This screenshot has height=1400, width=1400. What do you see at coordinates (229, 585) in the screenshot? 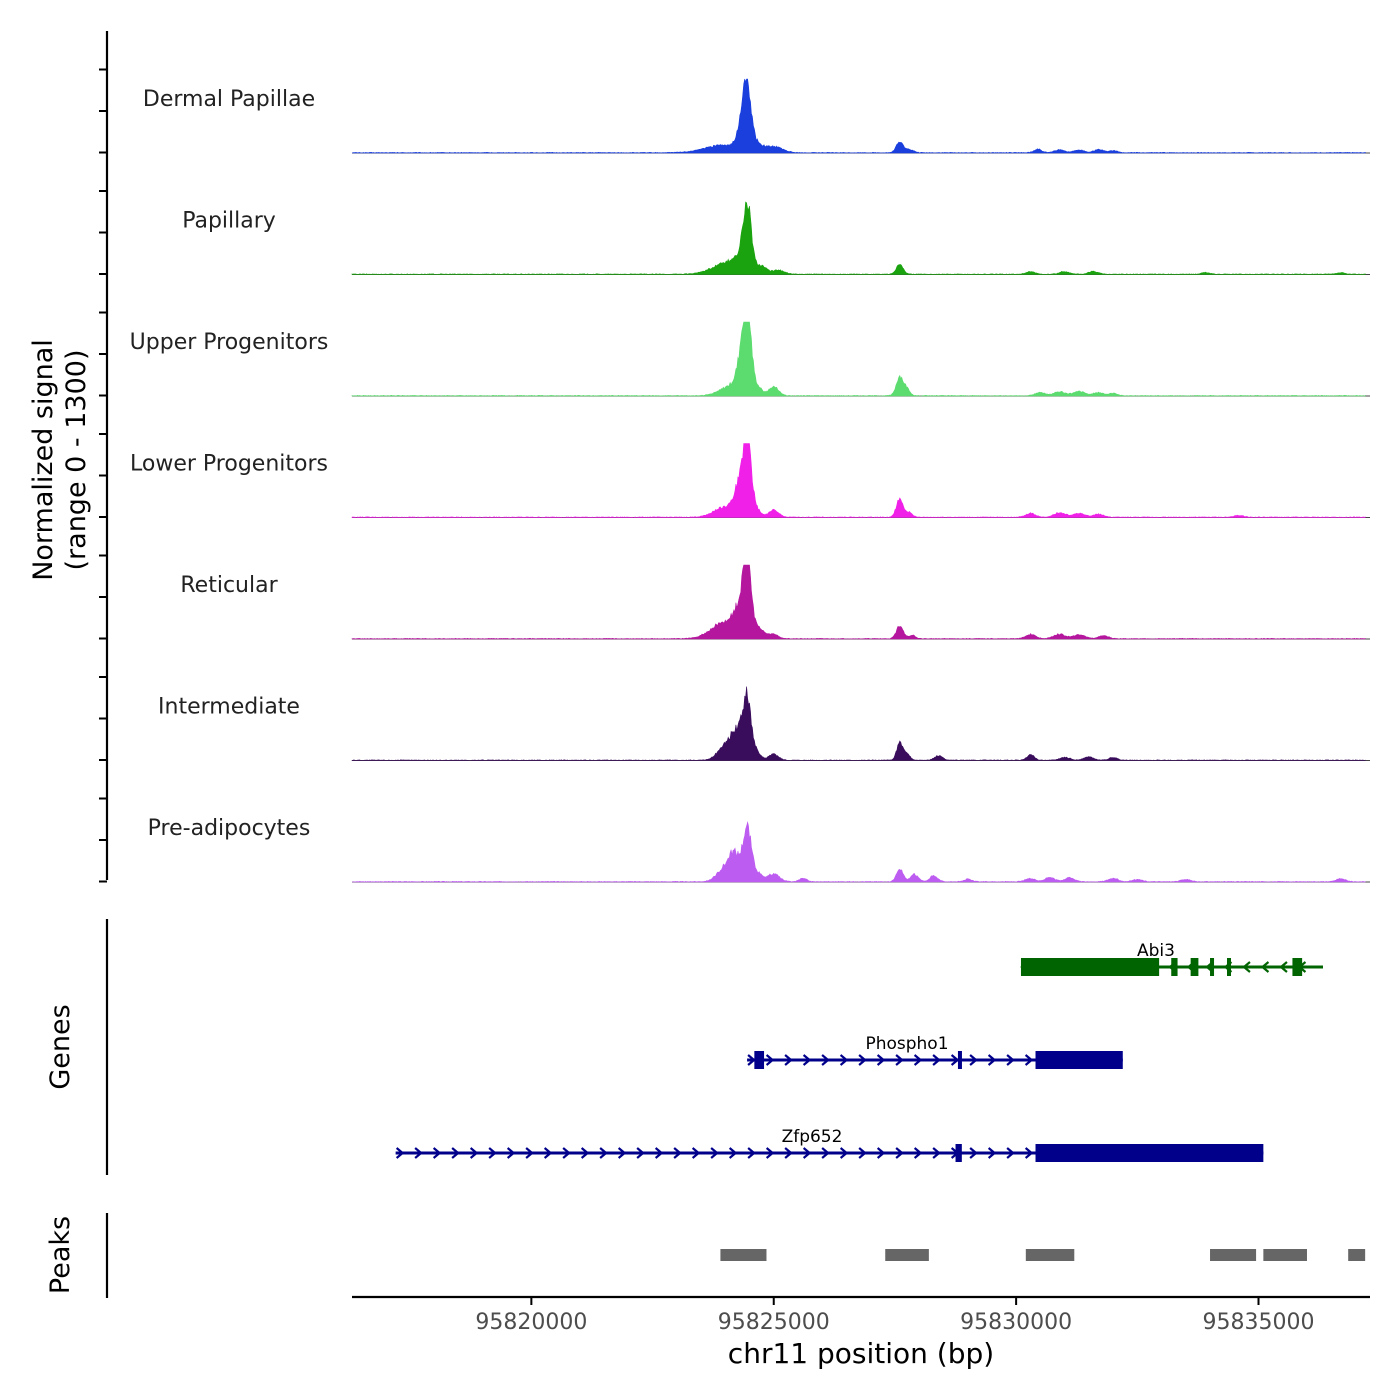
I see `track-label: Reticular` at bounding box center [229, 585].